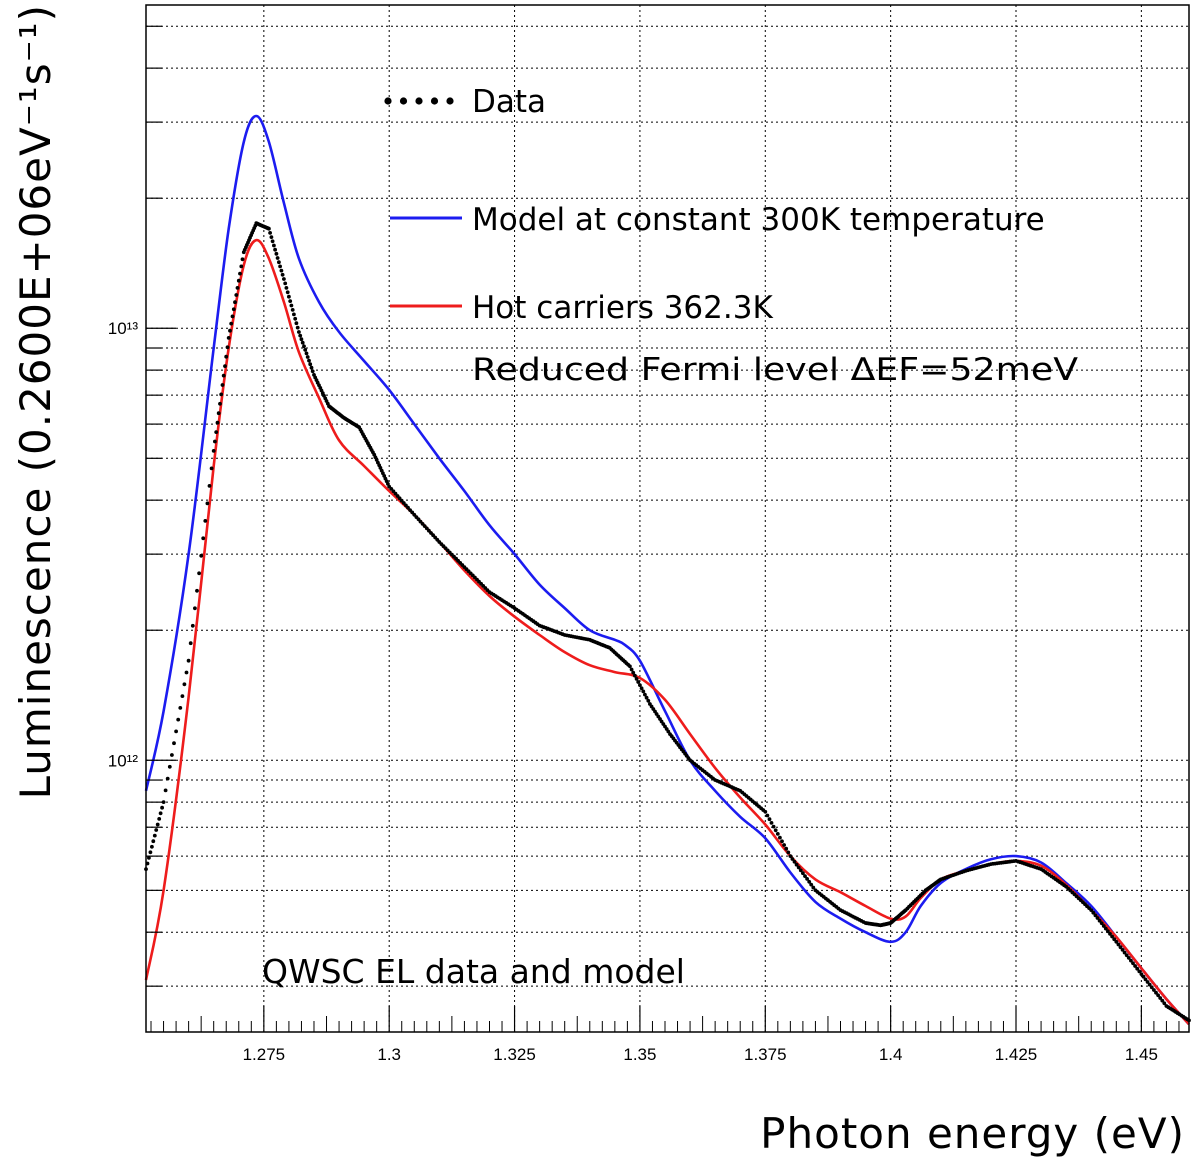 The image size is (1200, 1162). Describe the element at coordinates (775, 370) in the screenshot. I see `legend-label-fermi-level: Reduced Fermi level ΔEF=52meV` at that location.